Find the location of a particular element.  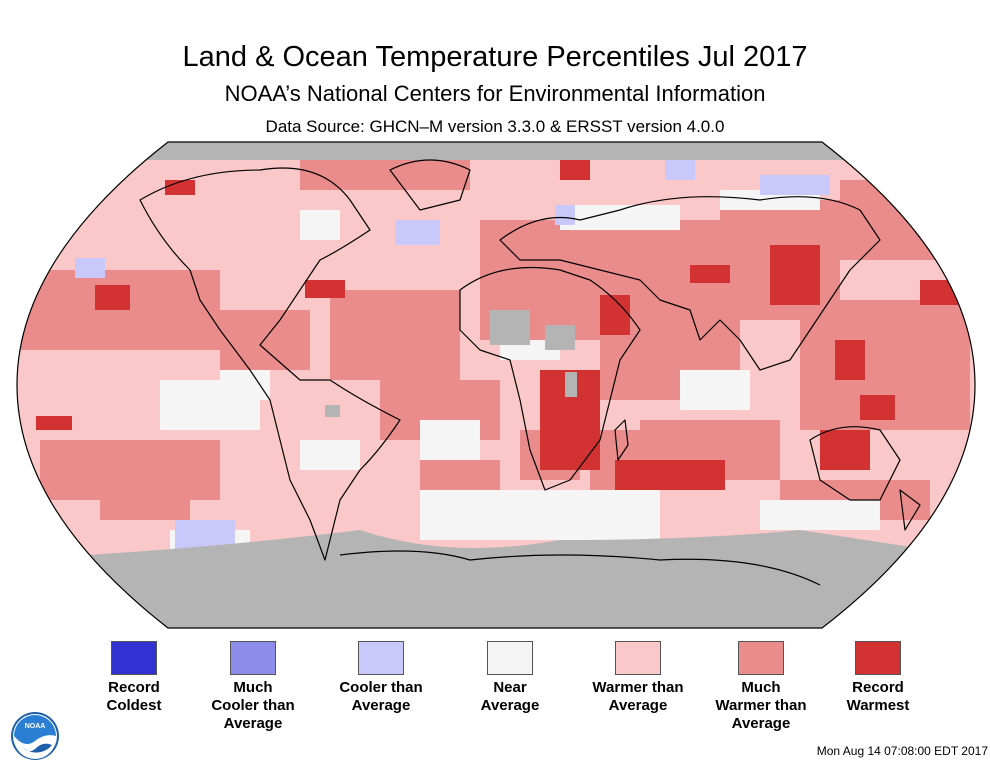

legend-label: Record Warmest is located at coordinates (878, 696).